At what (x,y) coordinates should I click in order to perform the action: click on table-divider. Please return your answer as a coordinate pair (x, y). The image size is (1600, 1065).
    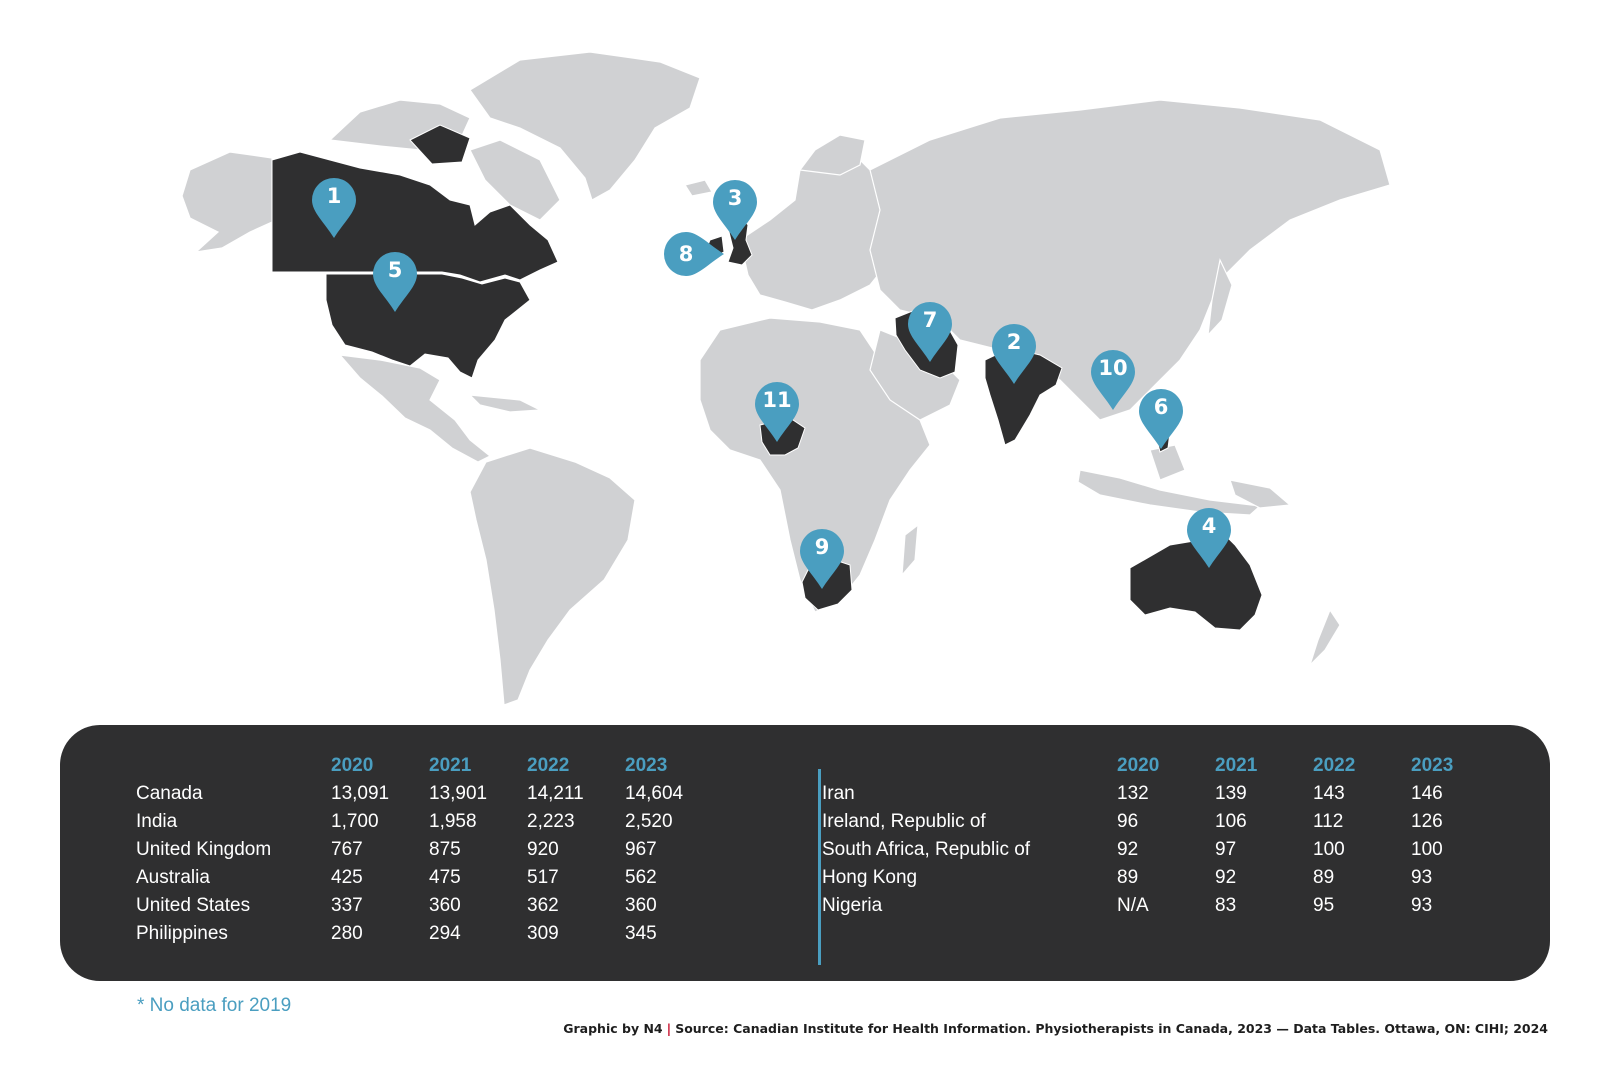
    Looking at the image, I should click on (819, 867).